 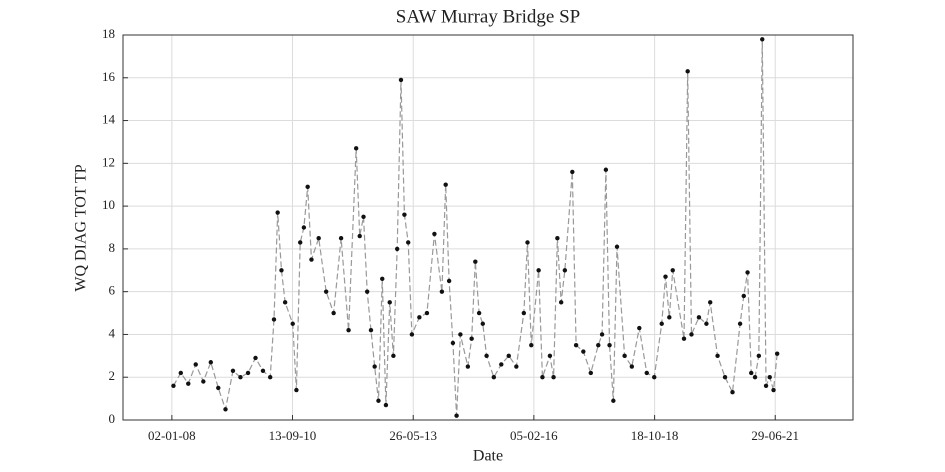 I want to click on chart-title: SAW Murray Bridge SP, so click(x=488, y=16).